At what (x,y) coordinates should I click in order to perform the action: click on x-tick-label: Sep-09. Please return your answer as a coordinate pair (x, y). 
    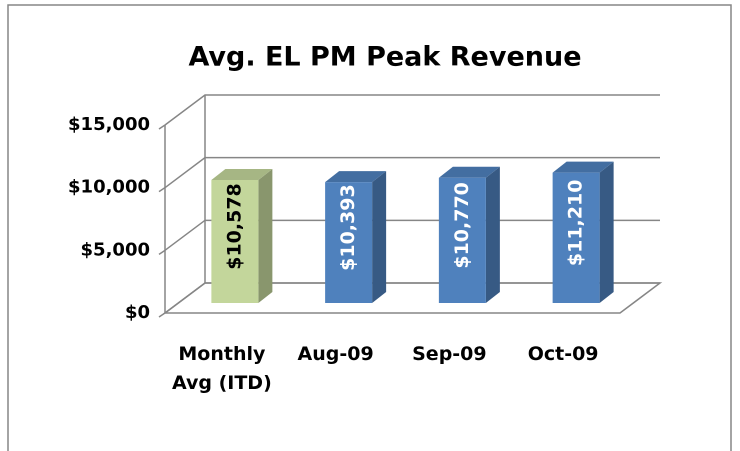
    Looking at the image, I should click on (449, 354).